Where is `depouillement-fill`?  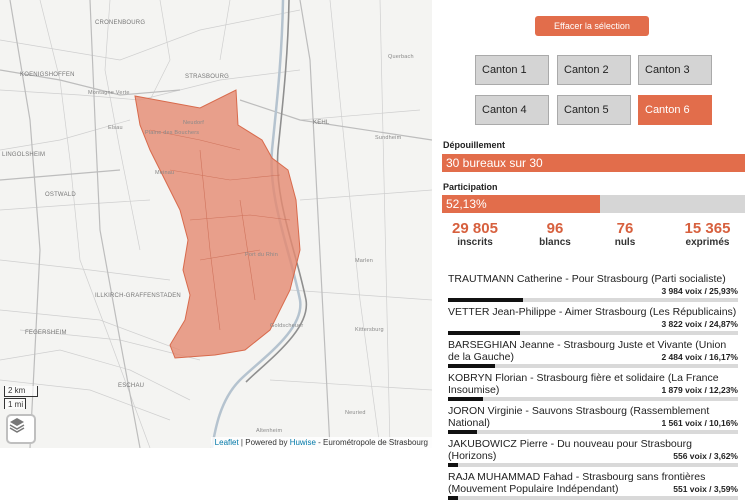
depouillement-fill is located at coordinates (593, 163).